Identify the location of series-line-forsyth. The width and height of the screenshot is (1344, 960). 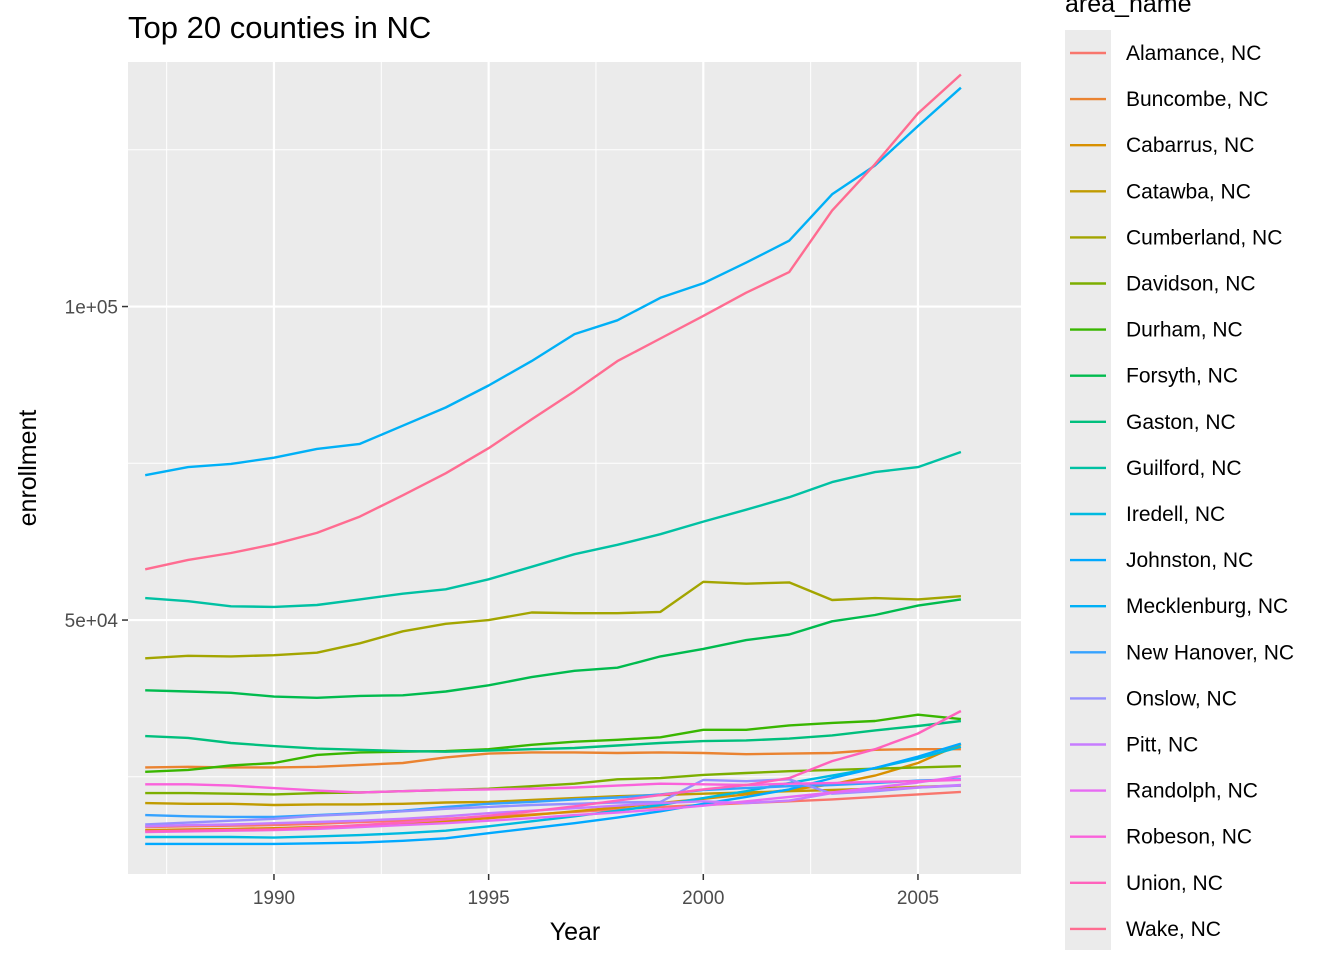
(553, 648).